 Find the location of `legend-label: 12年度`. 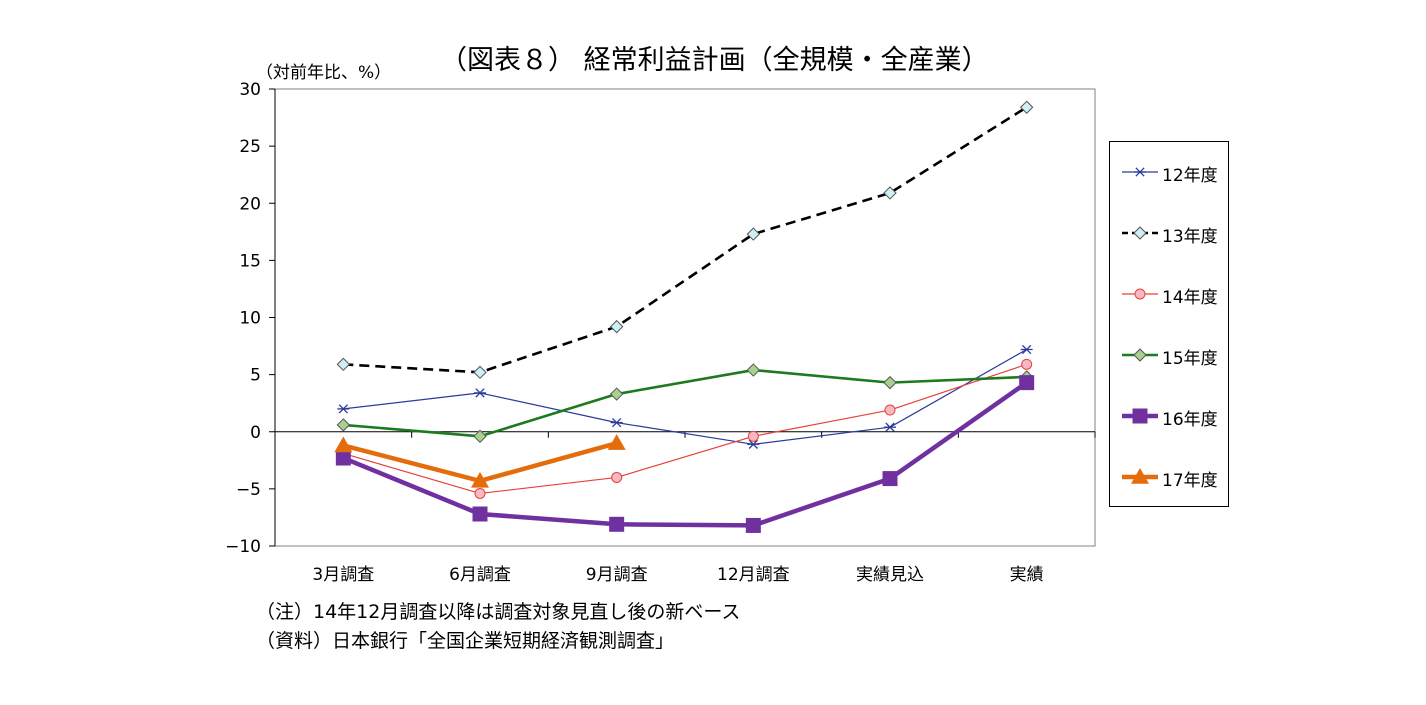

legend-label: 12年度 is located at coordinates (1190, 176).